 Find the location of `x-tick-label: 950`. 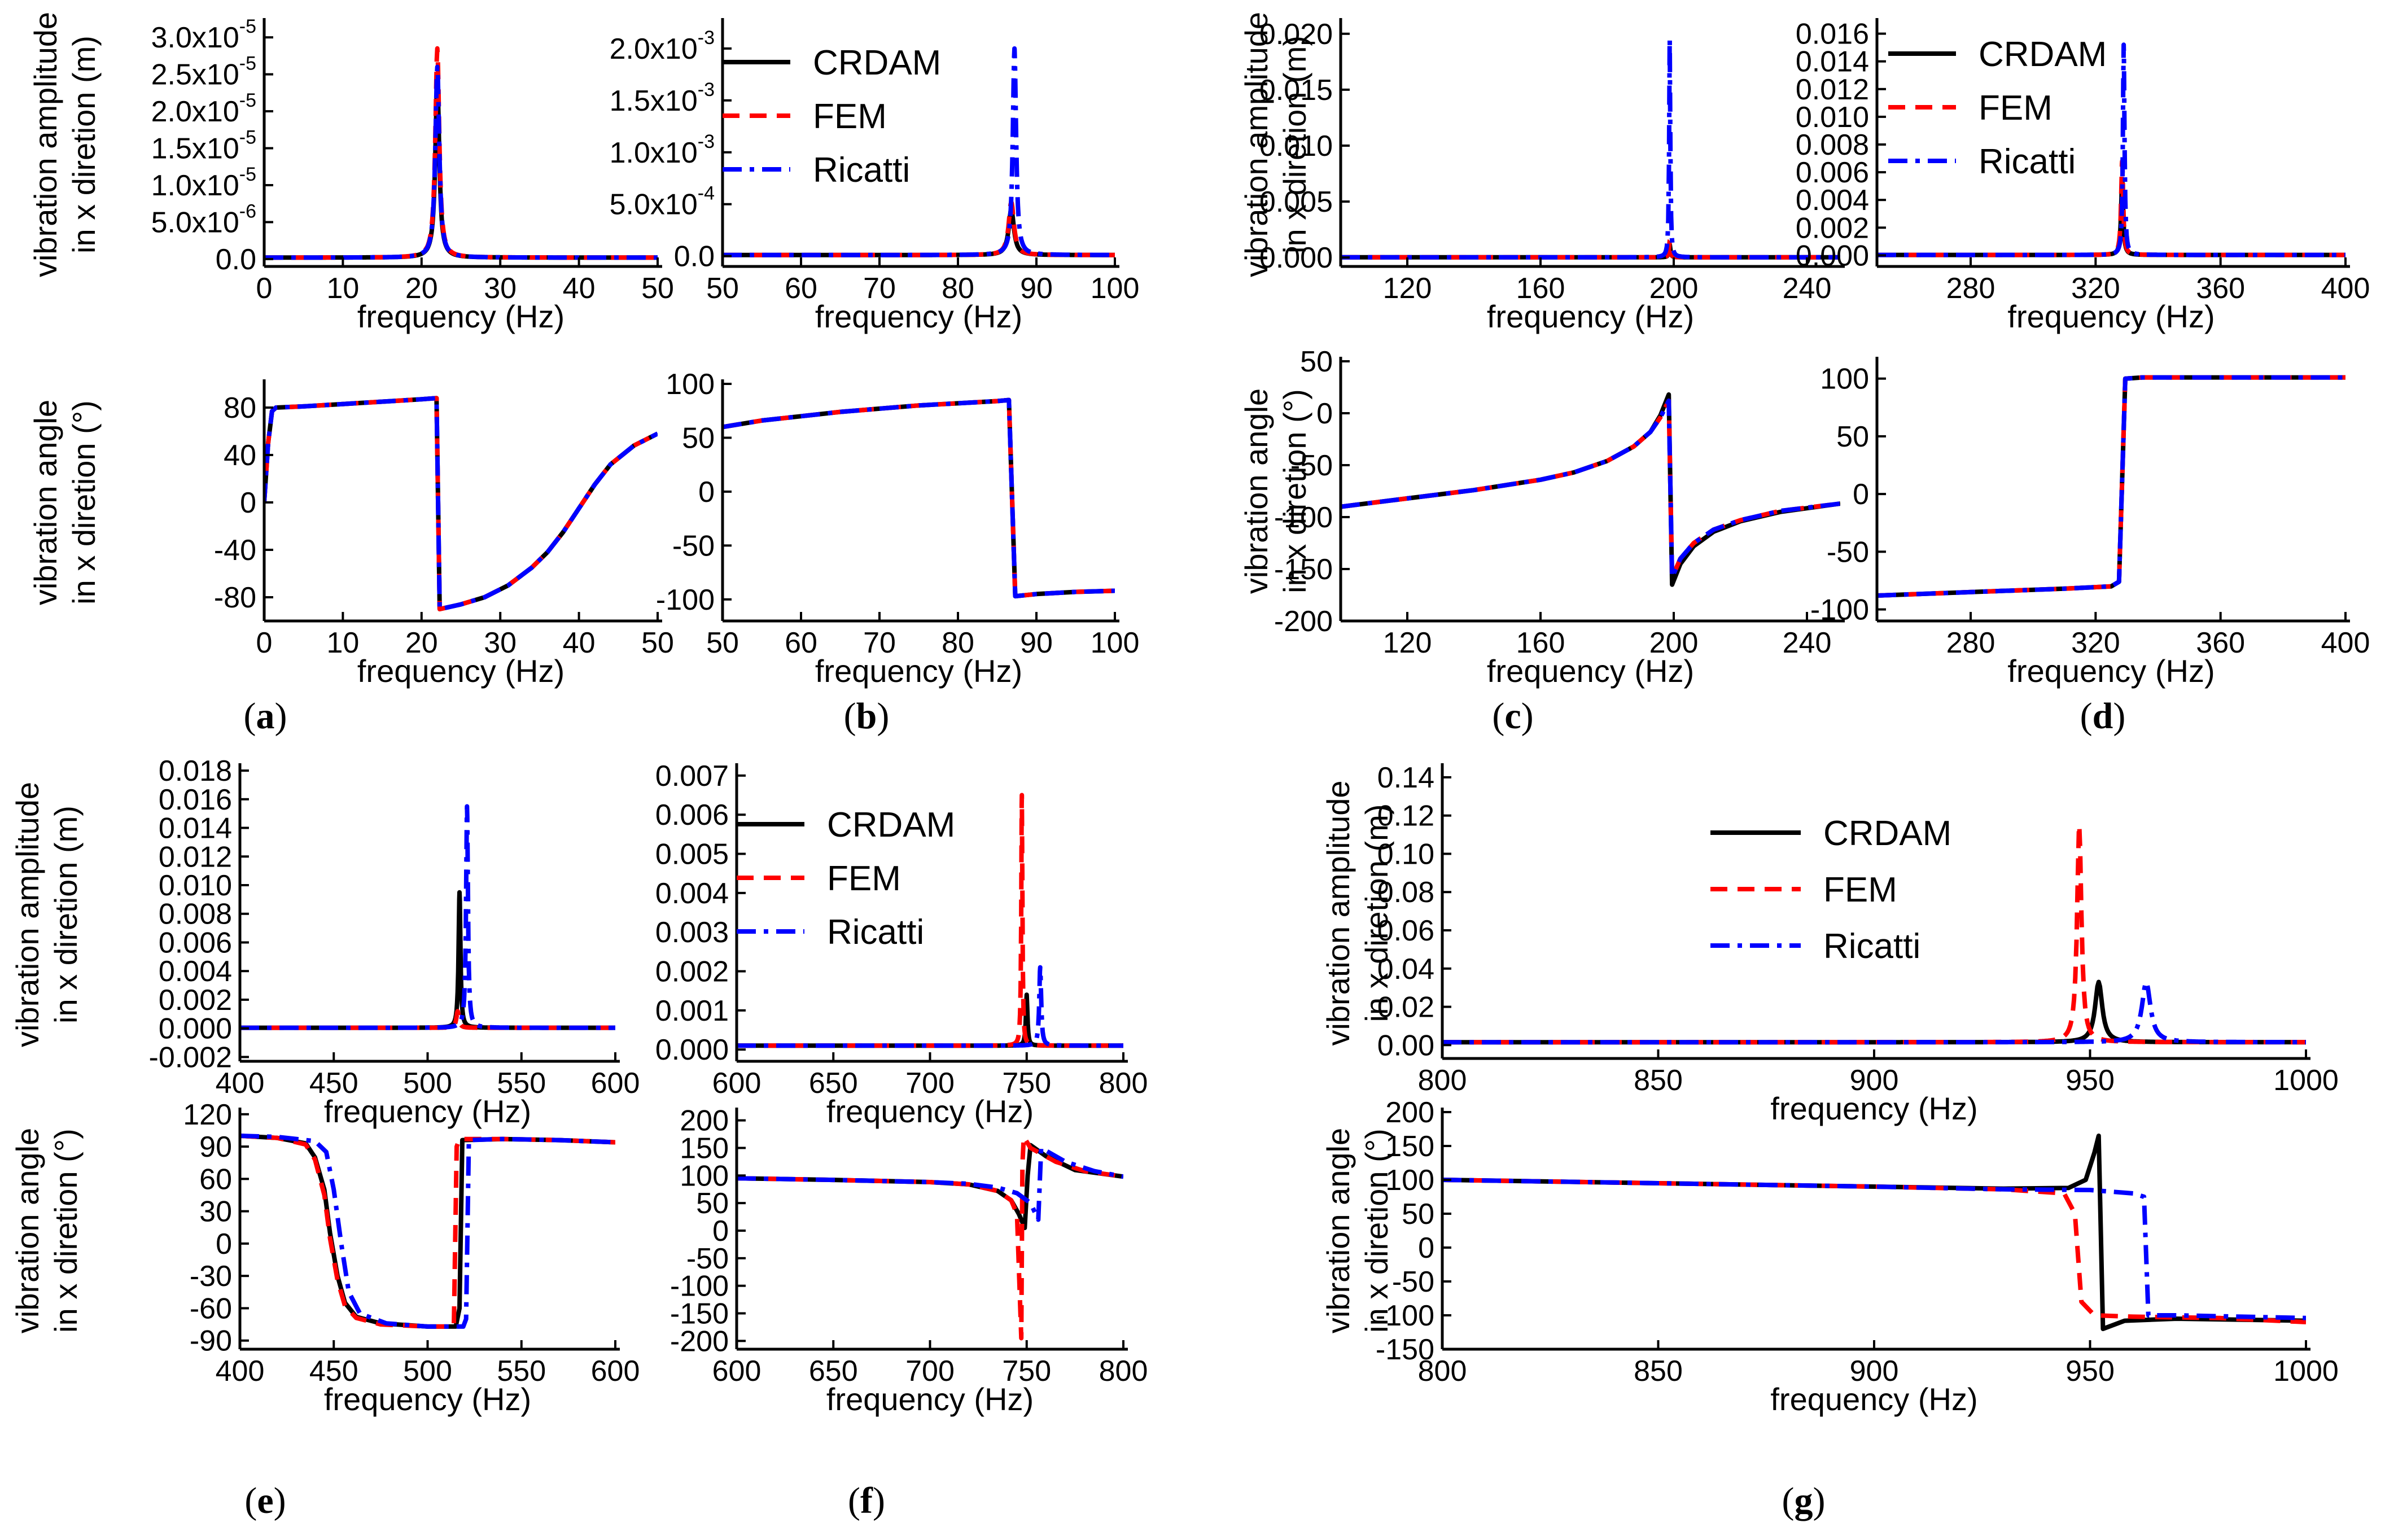

x-tick-label: 950 is located at coordinates (2090, 1371).